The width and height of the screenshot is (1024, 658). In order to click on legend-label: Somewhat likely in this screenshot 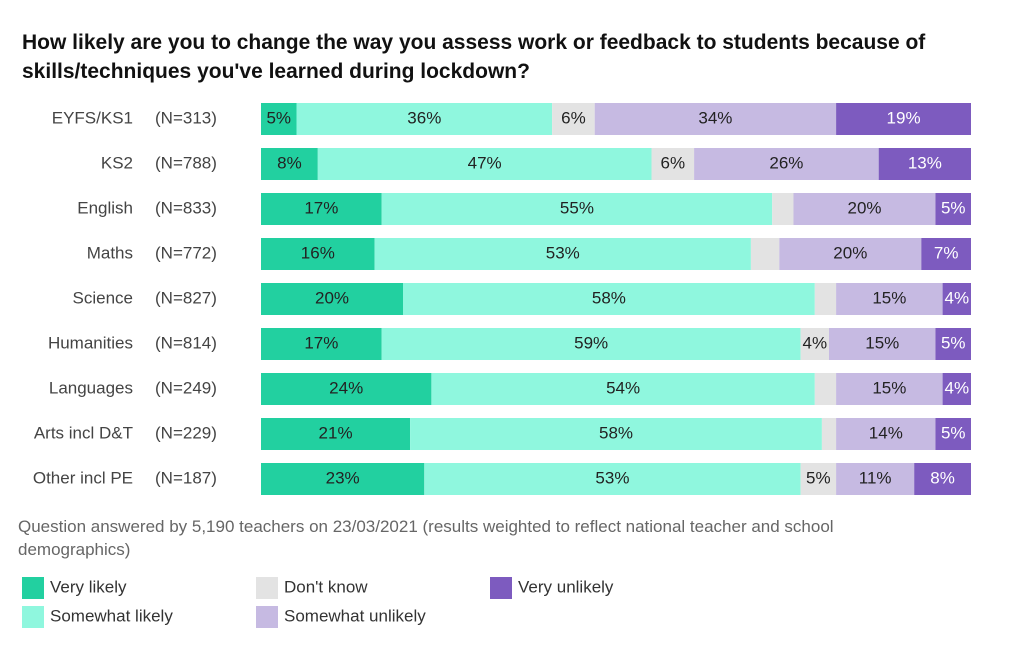, I will do `click(111, 615)`.